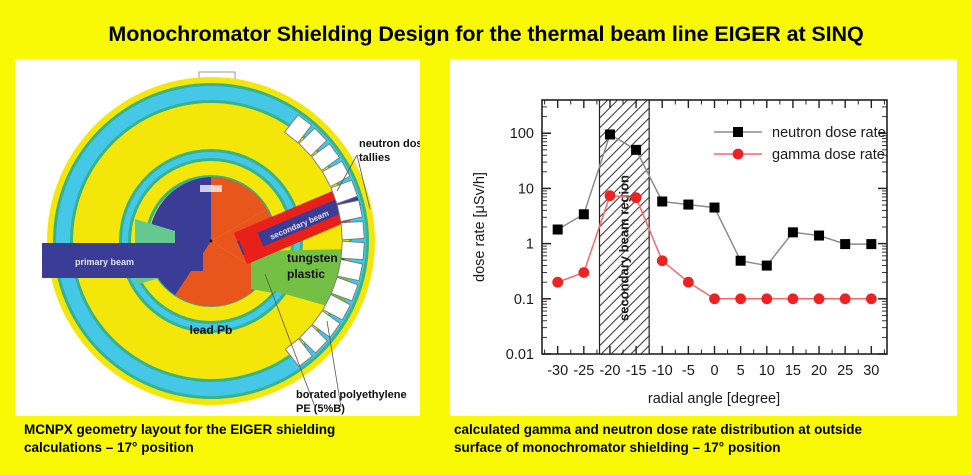  What do you see at coordinates (104, 262) in the screenshot?
I see `primary-beam-label: primary beam` at bounding box center [104, 262].